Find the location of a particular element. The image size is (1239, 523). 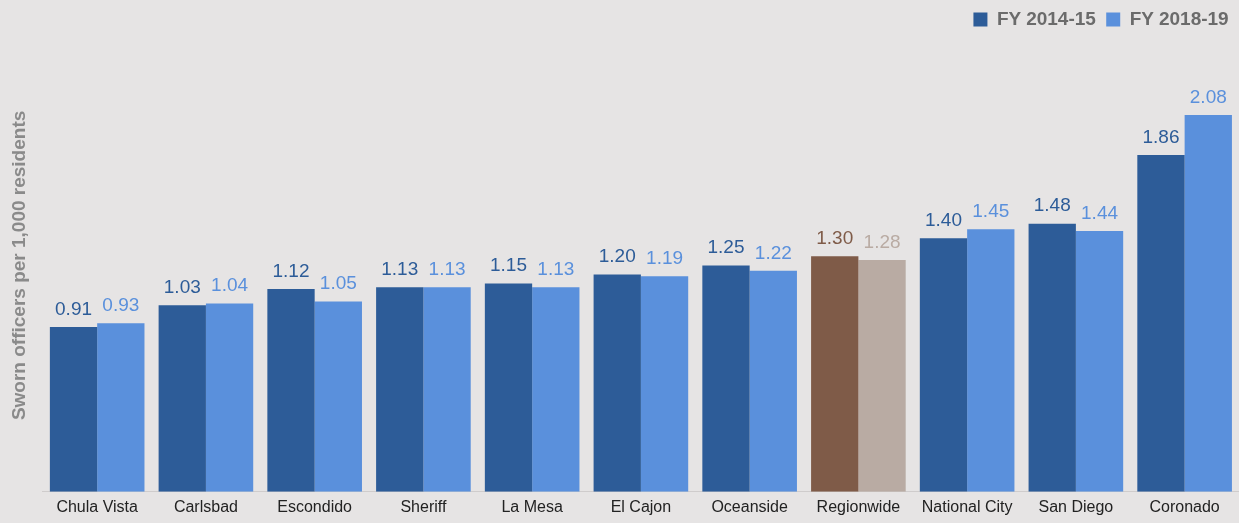

data-label: 1.15 is located at coordinates (508, 265).